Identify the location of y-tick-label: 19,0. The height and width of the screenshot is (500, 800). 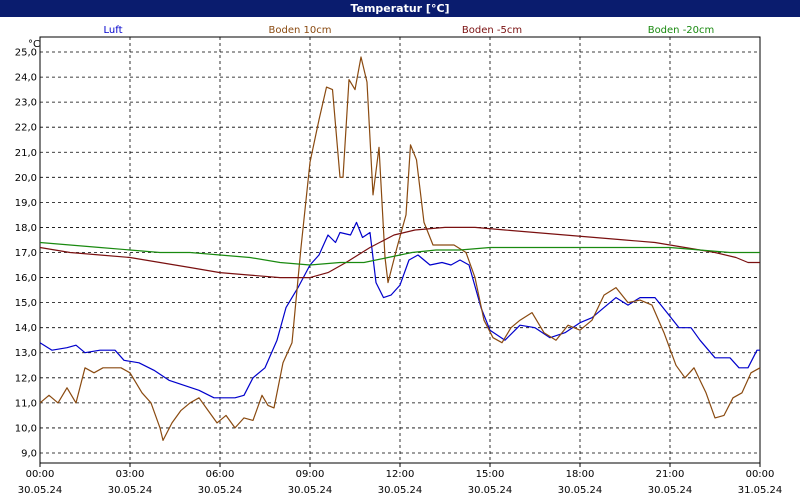
(26, 203).